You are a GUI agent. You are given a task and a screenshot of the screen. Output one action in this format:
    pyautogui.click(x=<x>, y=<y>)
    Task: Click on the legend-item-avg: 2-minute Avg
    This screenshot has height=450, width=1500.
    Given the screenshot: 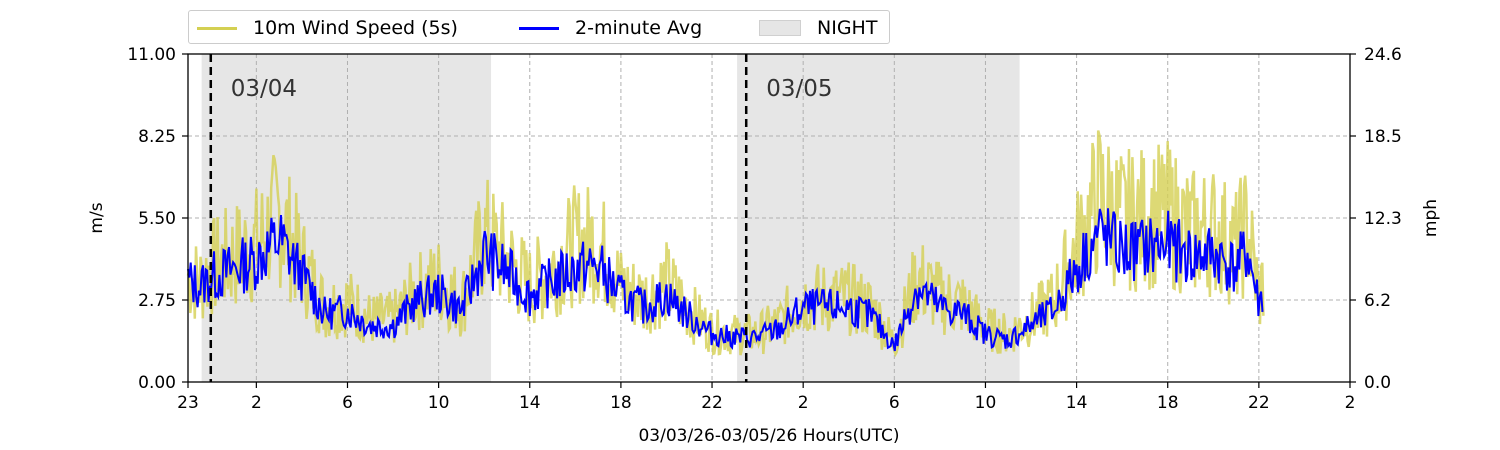 What is the action you would take?
    pyautogui.click(x=610, y=28)
    